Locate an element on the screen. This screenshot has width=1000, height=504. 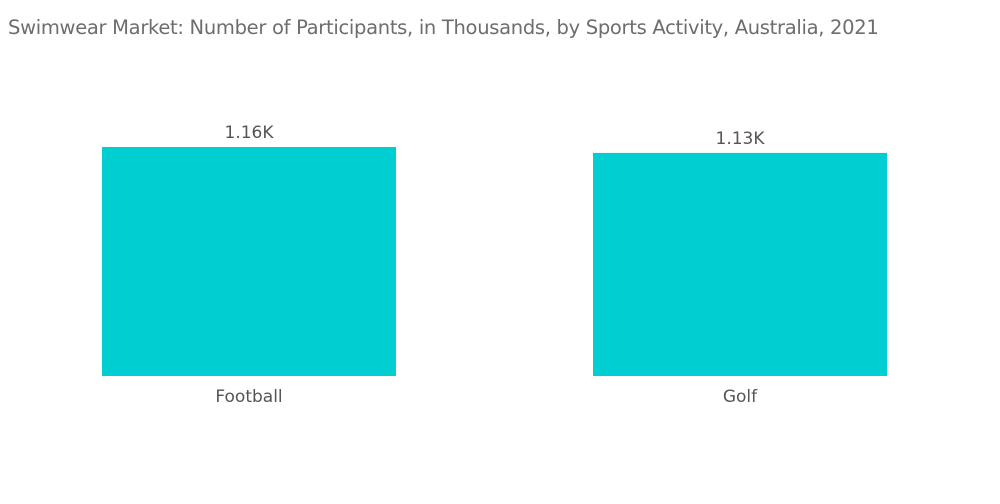
data-label-golf: 1.13K is located at coordinates (741, 139).